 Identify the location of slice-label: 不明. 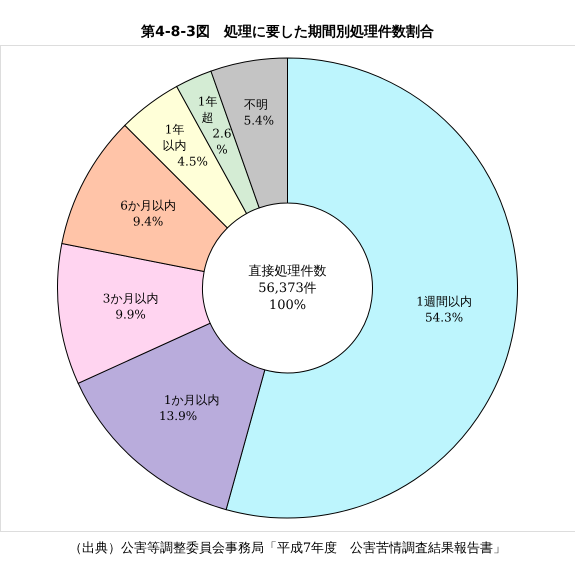
(256, 105).